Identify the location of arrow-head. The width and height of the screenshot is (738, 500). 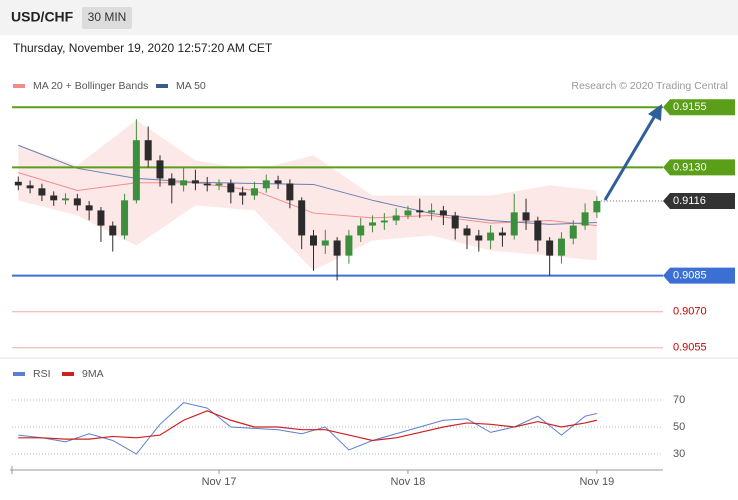
(655, 112).